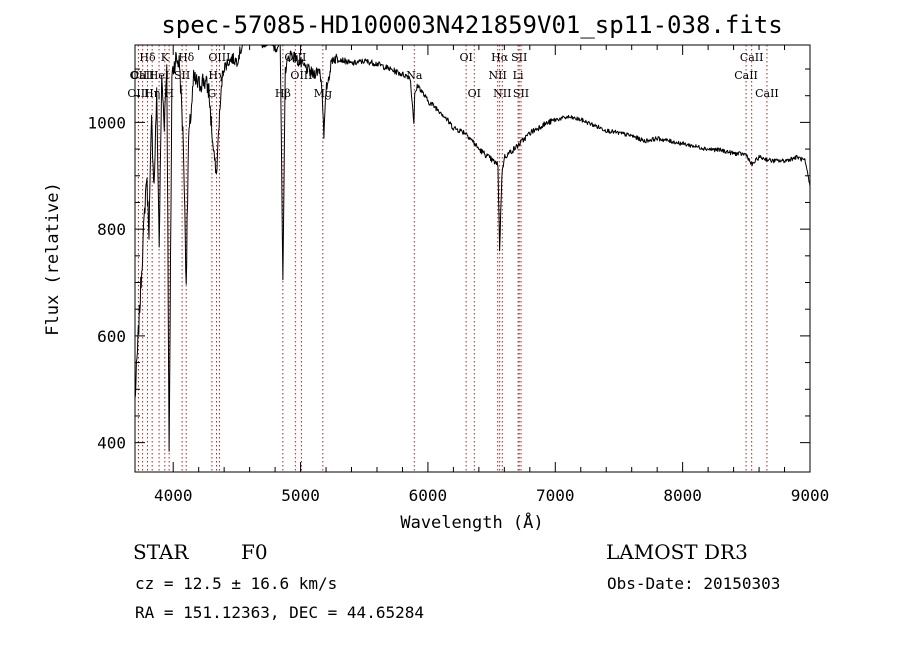 This screenshot has height=649, width=900. I want to click on line-marker-label: H, so click(169, 93).